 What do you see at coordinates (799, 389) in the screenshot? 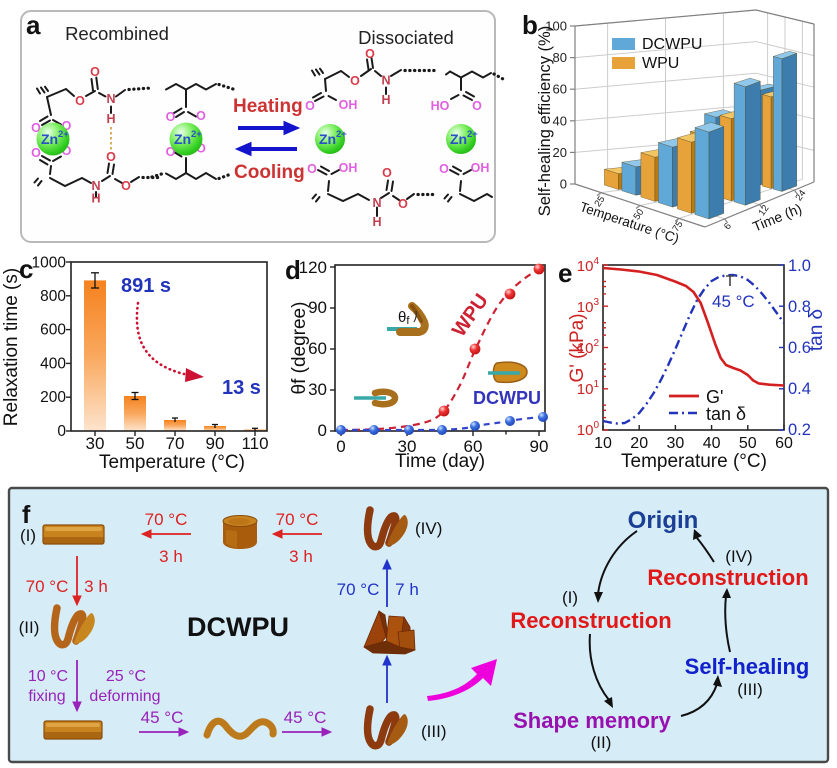
I see `svg-text: 0.4` at bounding box center [799, 389].